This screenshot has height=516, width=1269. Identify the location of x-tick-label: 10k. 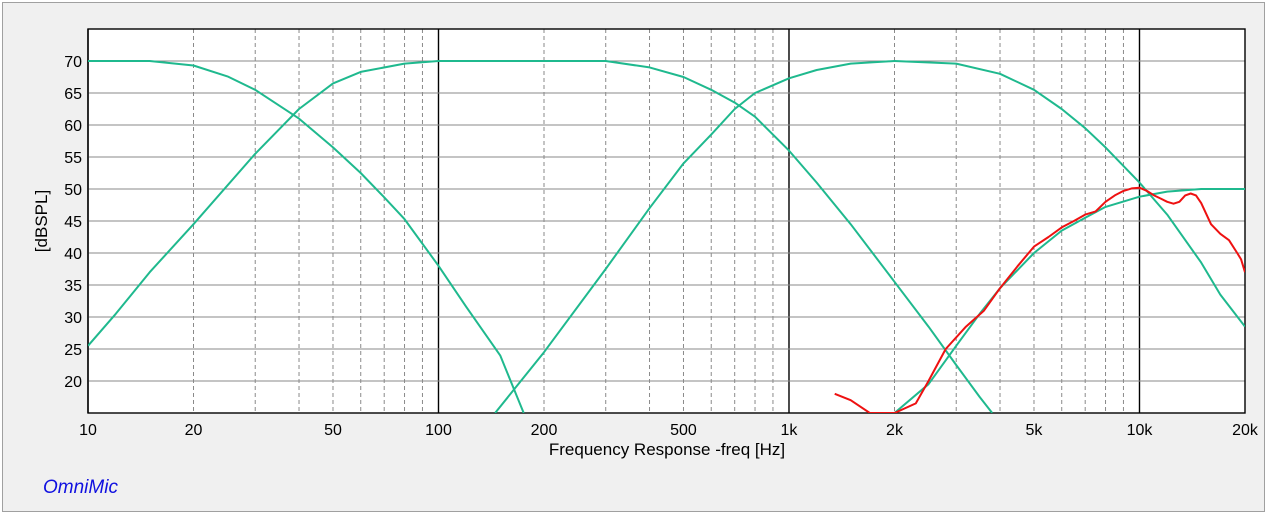
(1140, 430).